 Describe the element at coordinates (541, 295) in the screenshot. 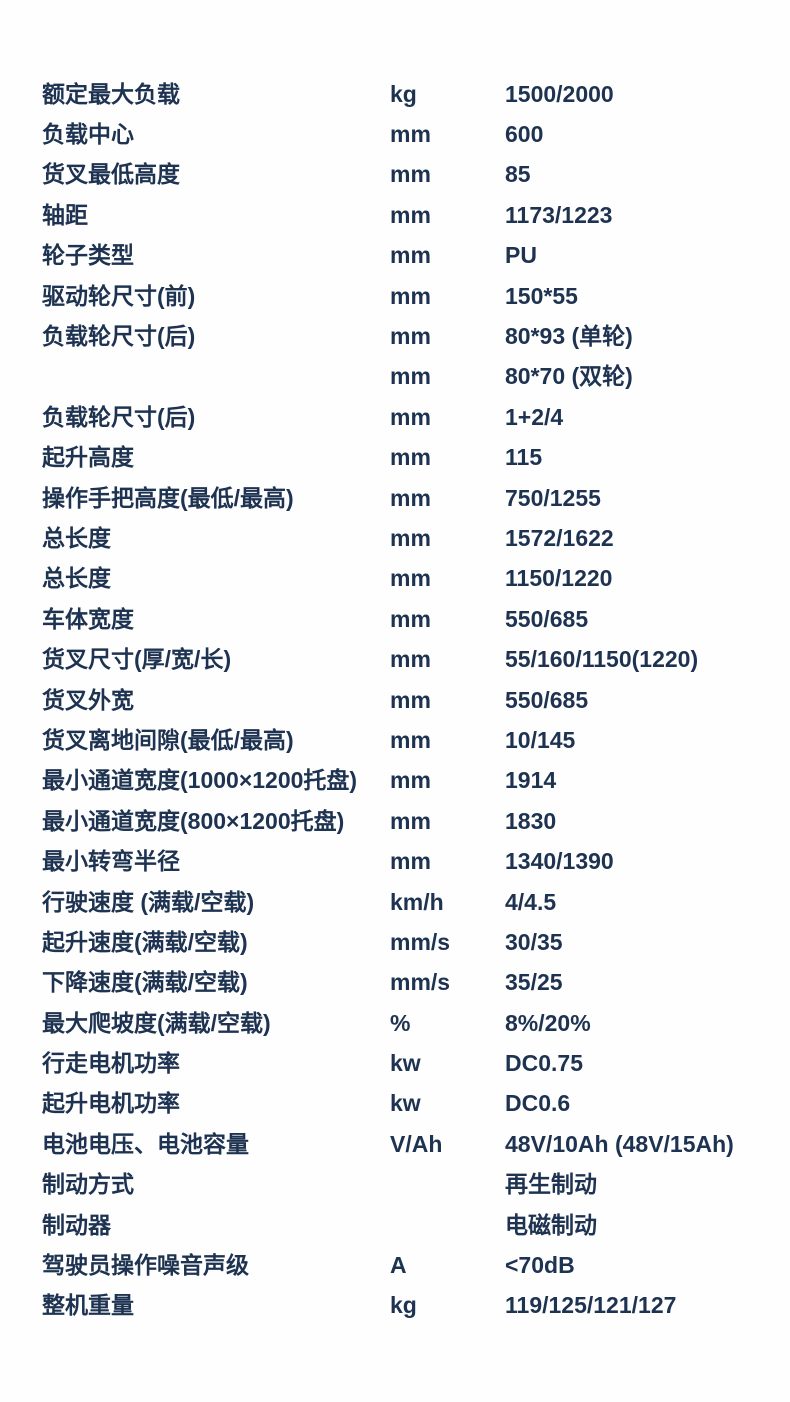

I see `spec-value: 150*55` at that location.